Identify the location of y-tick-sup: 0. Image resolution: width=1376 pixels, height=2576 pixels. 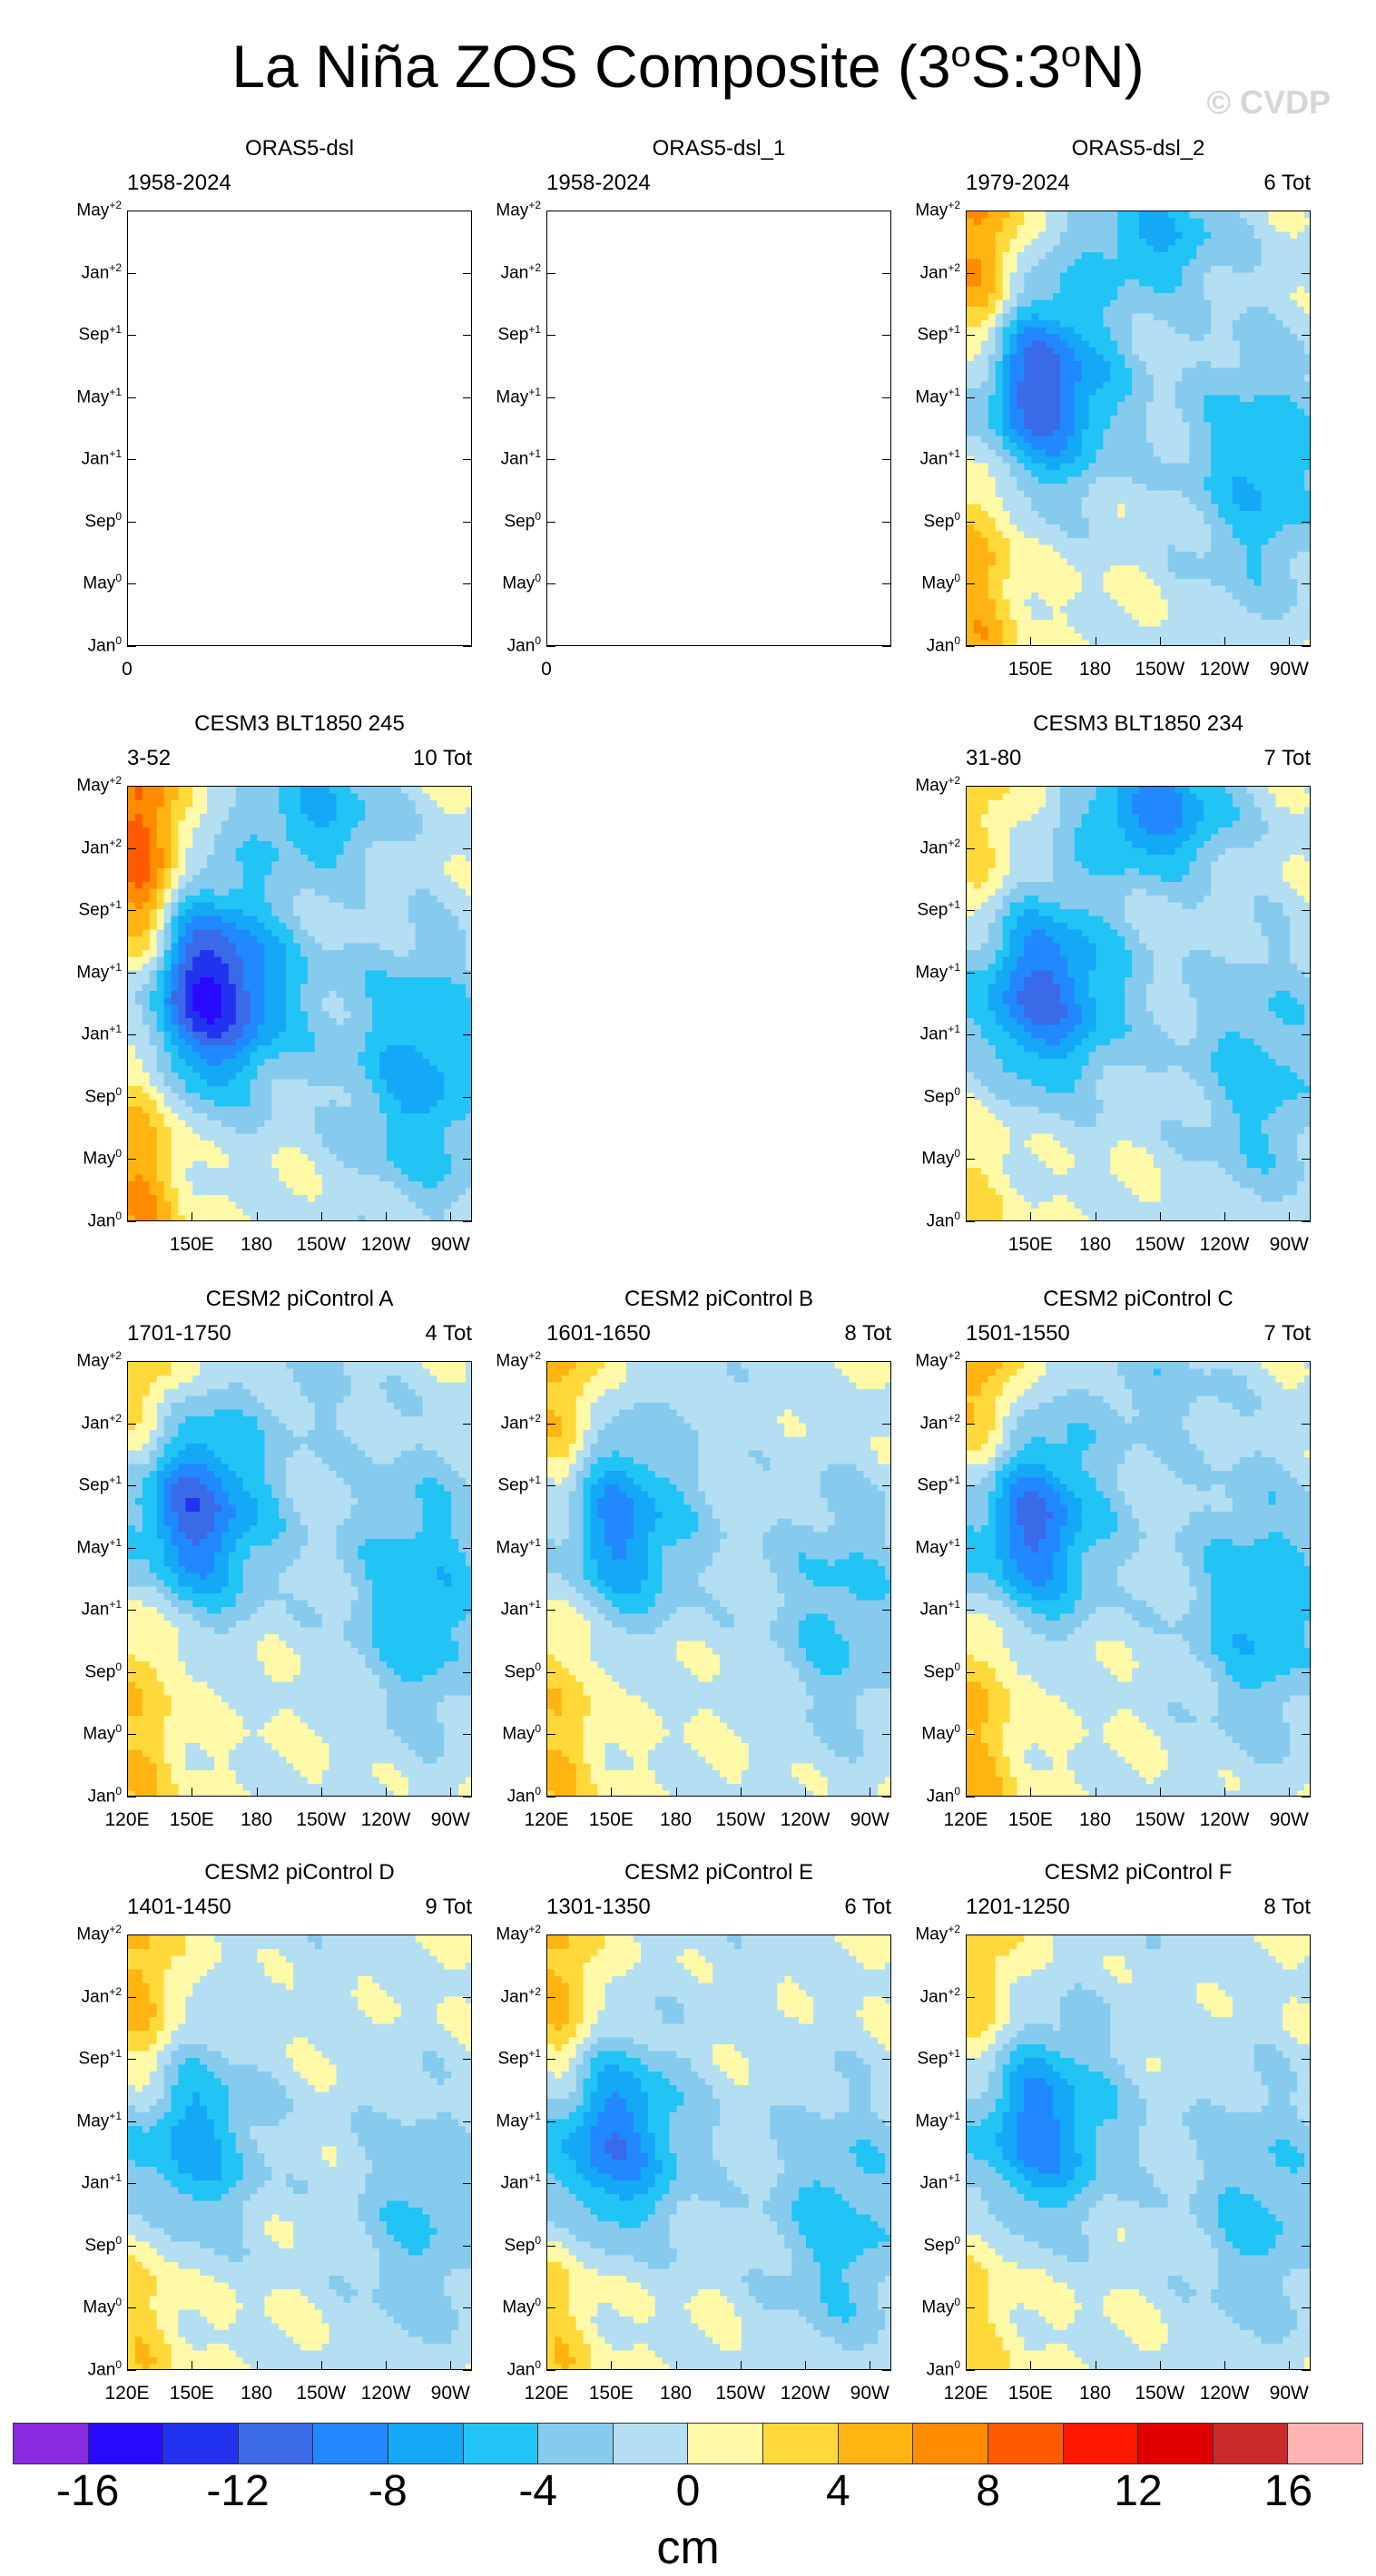
(957, 578).